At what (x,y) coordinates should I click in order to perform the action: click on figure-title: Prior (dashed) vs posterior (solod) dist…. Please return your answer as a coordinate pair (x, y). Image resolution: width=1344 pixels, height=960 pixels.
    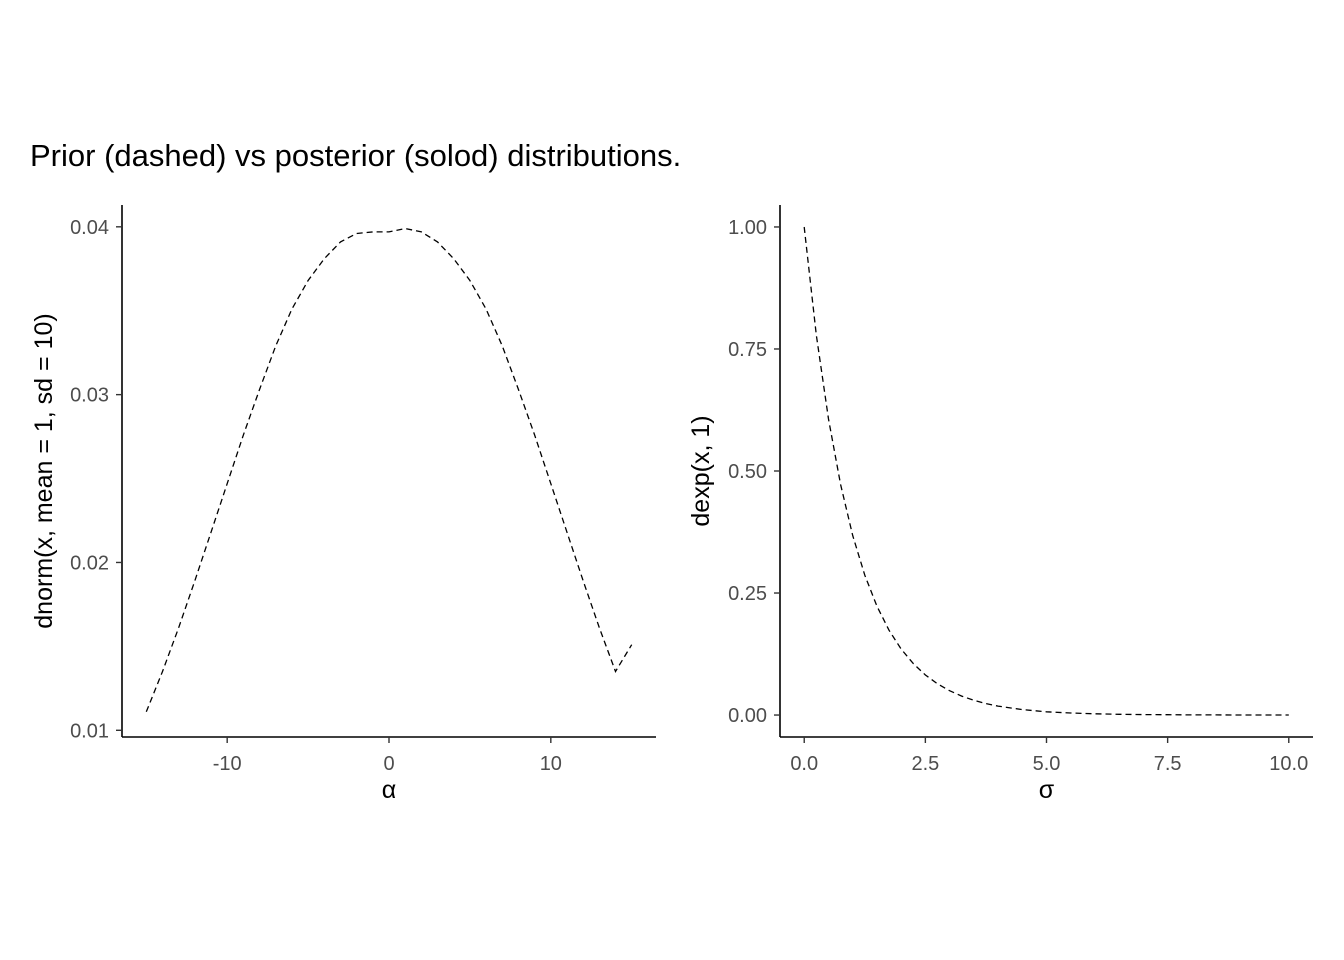
    Looking at the image, I should click on (356, 155).